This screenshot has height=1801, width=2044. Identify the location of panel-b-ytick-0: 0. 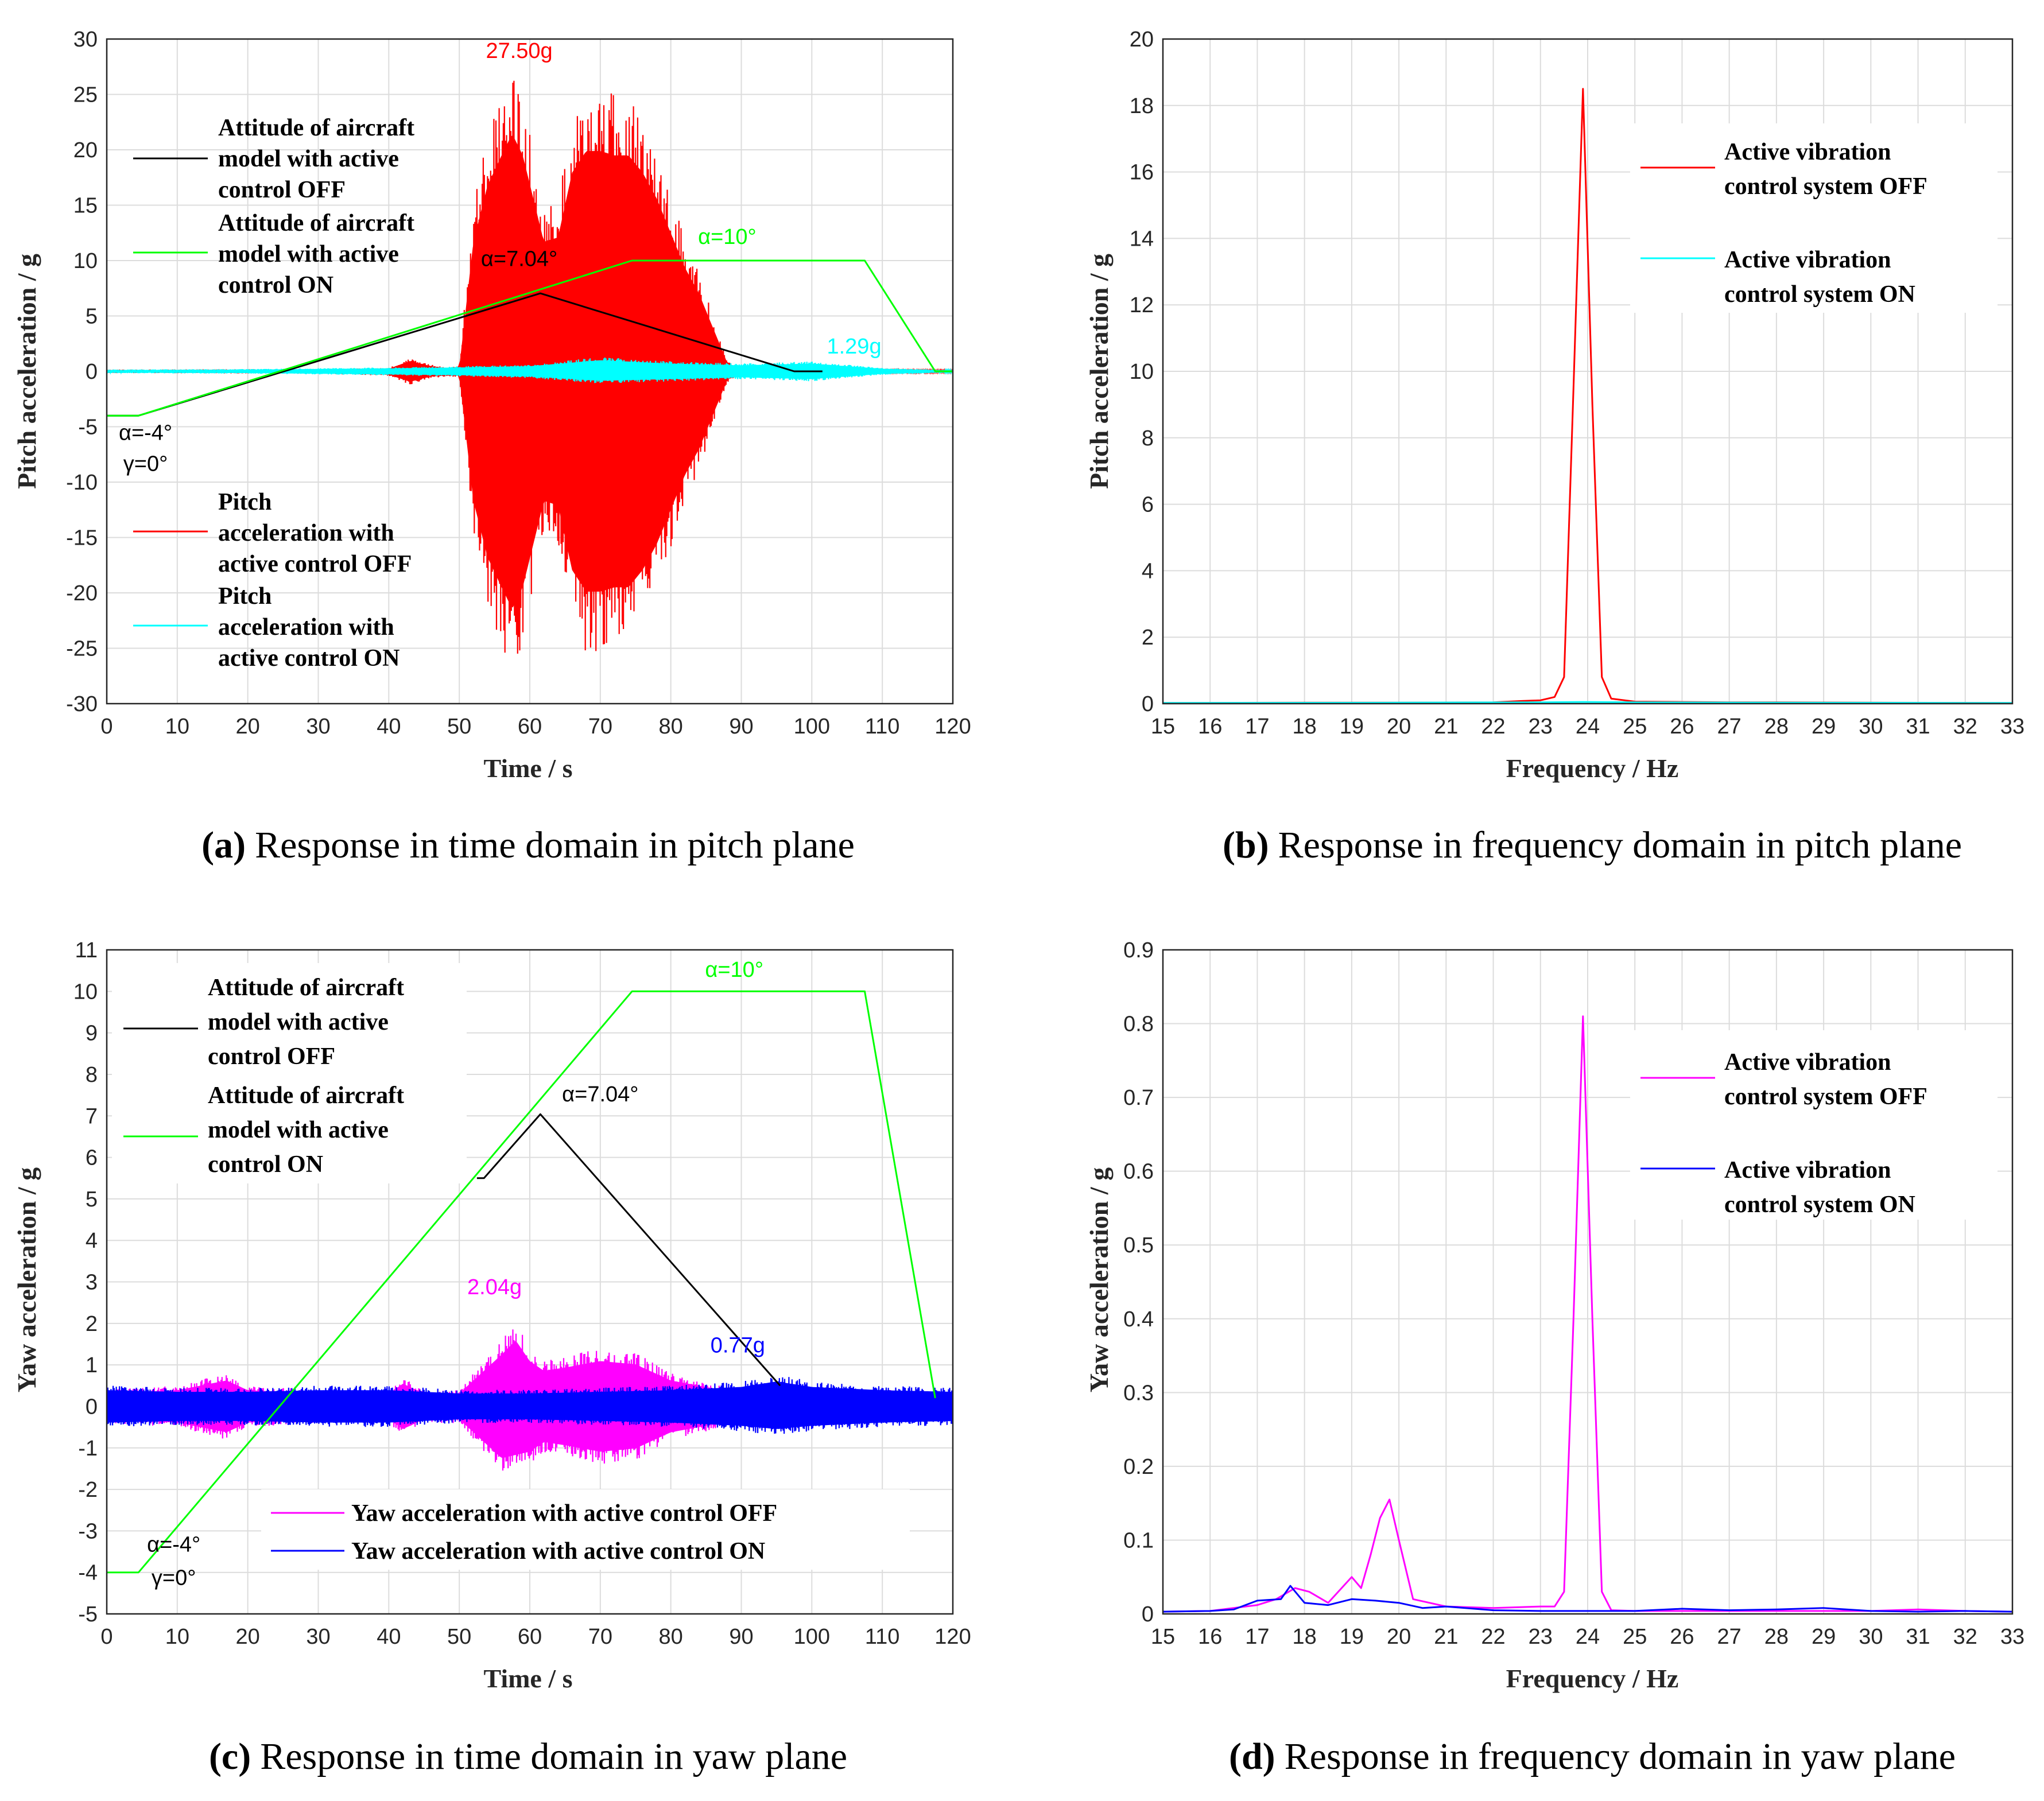
(1148, 704).